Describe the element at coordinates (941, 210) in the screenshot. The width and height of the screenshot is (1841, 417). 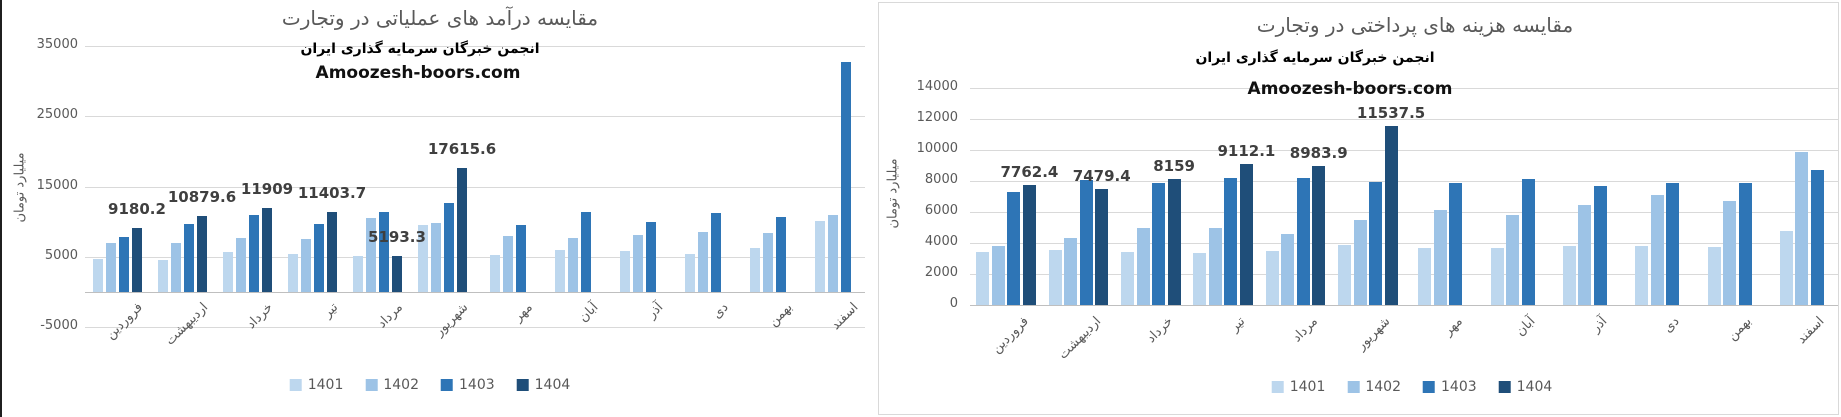
I see `y-axis-tick-label: 6000` at that location.